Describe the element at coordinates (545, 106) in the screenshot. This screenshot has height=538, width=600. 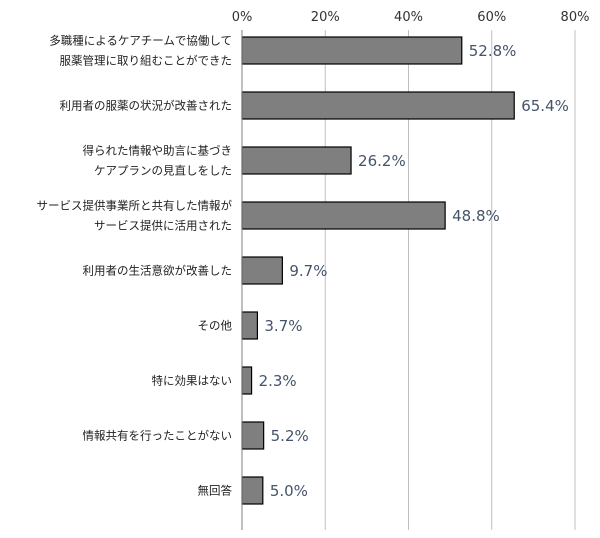
I see `data-label: 65.4%` at that location.